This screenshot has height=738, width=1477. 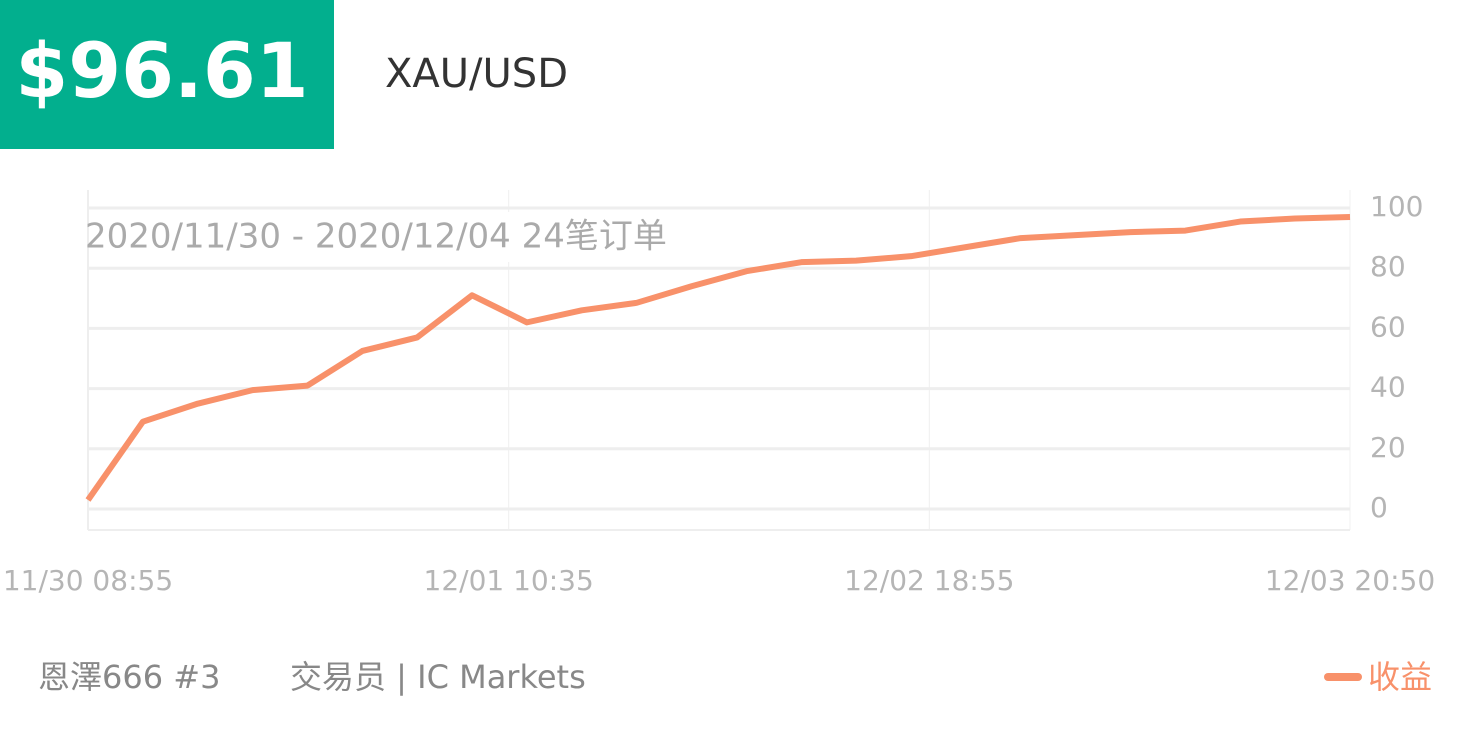 What do you see at coordinates (1388, 387) in the screenshot?
I see `y-tick-label: 40` at bounding box center [1388, 387].